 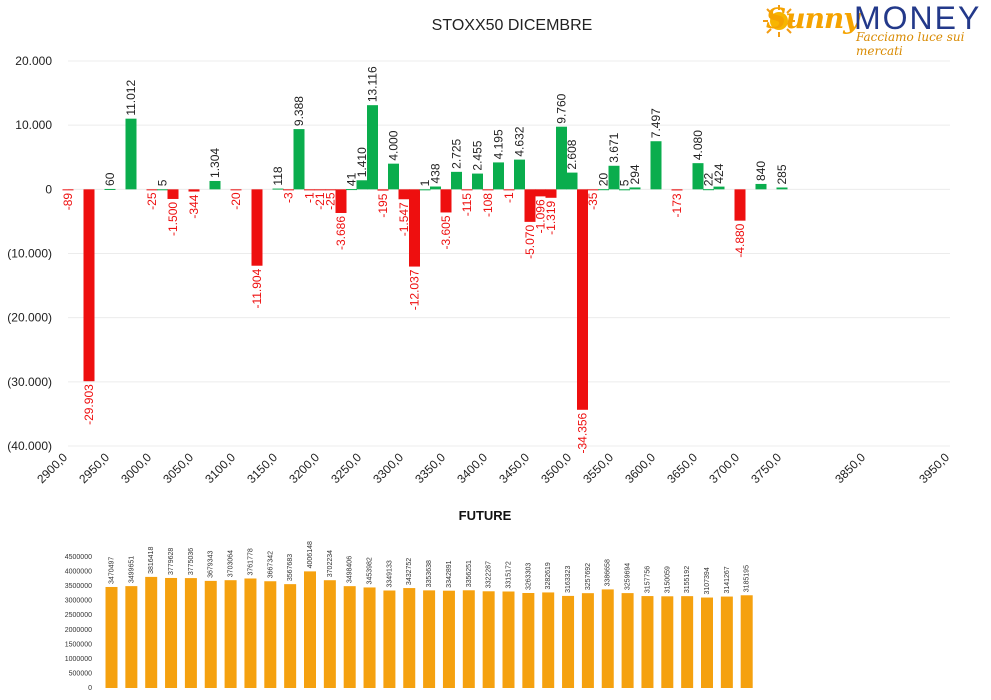 What do you see at coordinates (608, 572) in the screenshot?
I see `future-data-label: 3386658` at bounding box center [608, 572].